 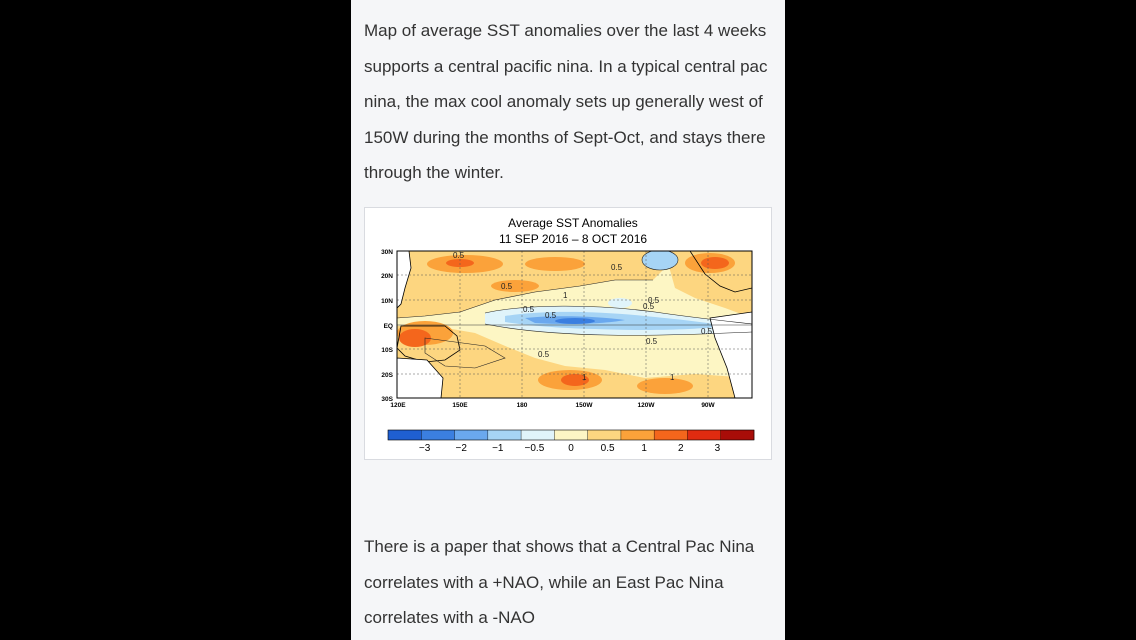 I want to click on lon-label: 90W, so click(x=708, y=405).